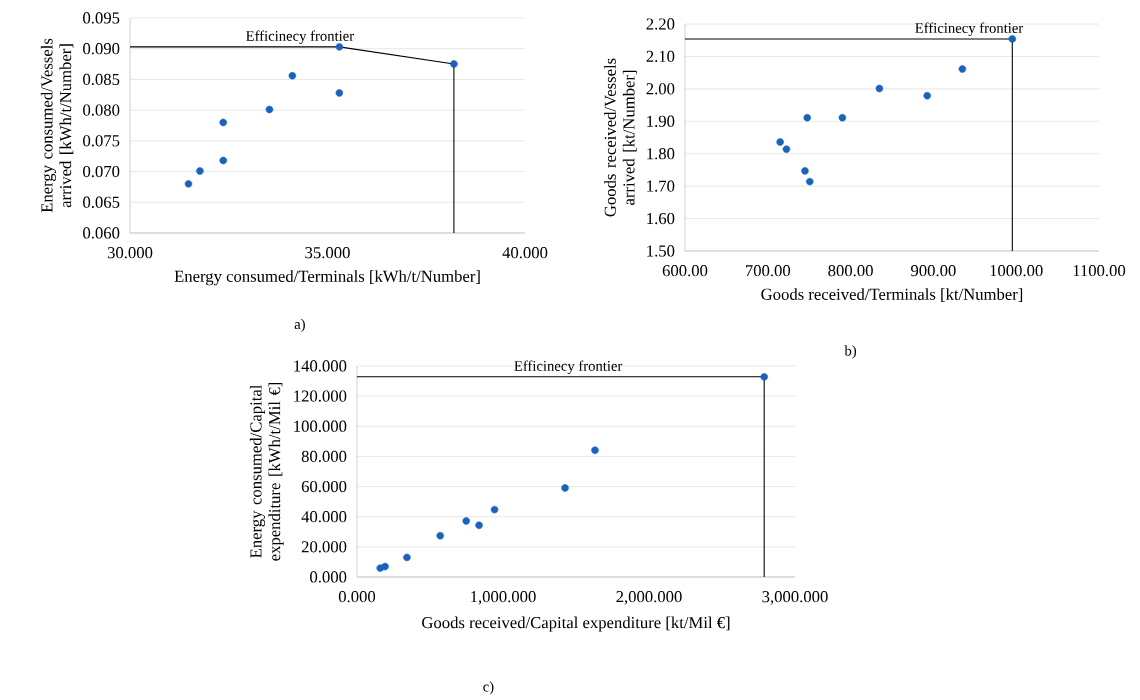  Describe the element at coordinates (661, 154) in the screenshot. I see `y-tick-label: 1.80` at that location.